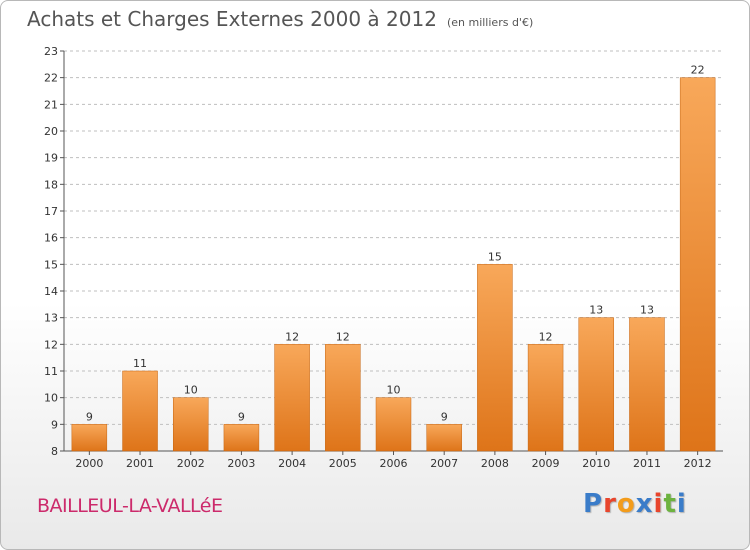 The width and height of the screenshot is (750, 550). I want to click on brand-letter: x, so click(644, 504).